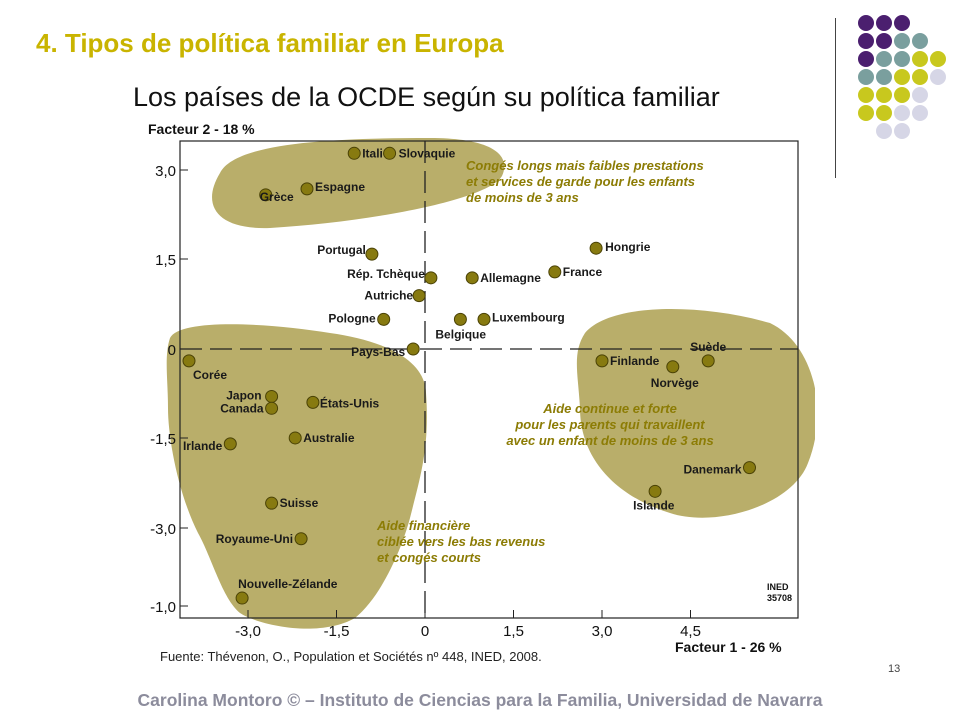 The height and width of the screenshot is (720, 960). I want to click on point-label: Royaume-Uni, so click(254, 539).